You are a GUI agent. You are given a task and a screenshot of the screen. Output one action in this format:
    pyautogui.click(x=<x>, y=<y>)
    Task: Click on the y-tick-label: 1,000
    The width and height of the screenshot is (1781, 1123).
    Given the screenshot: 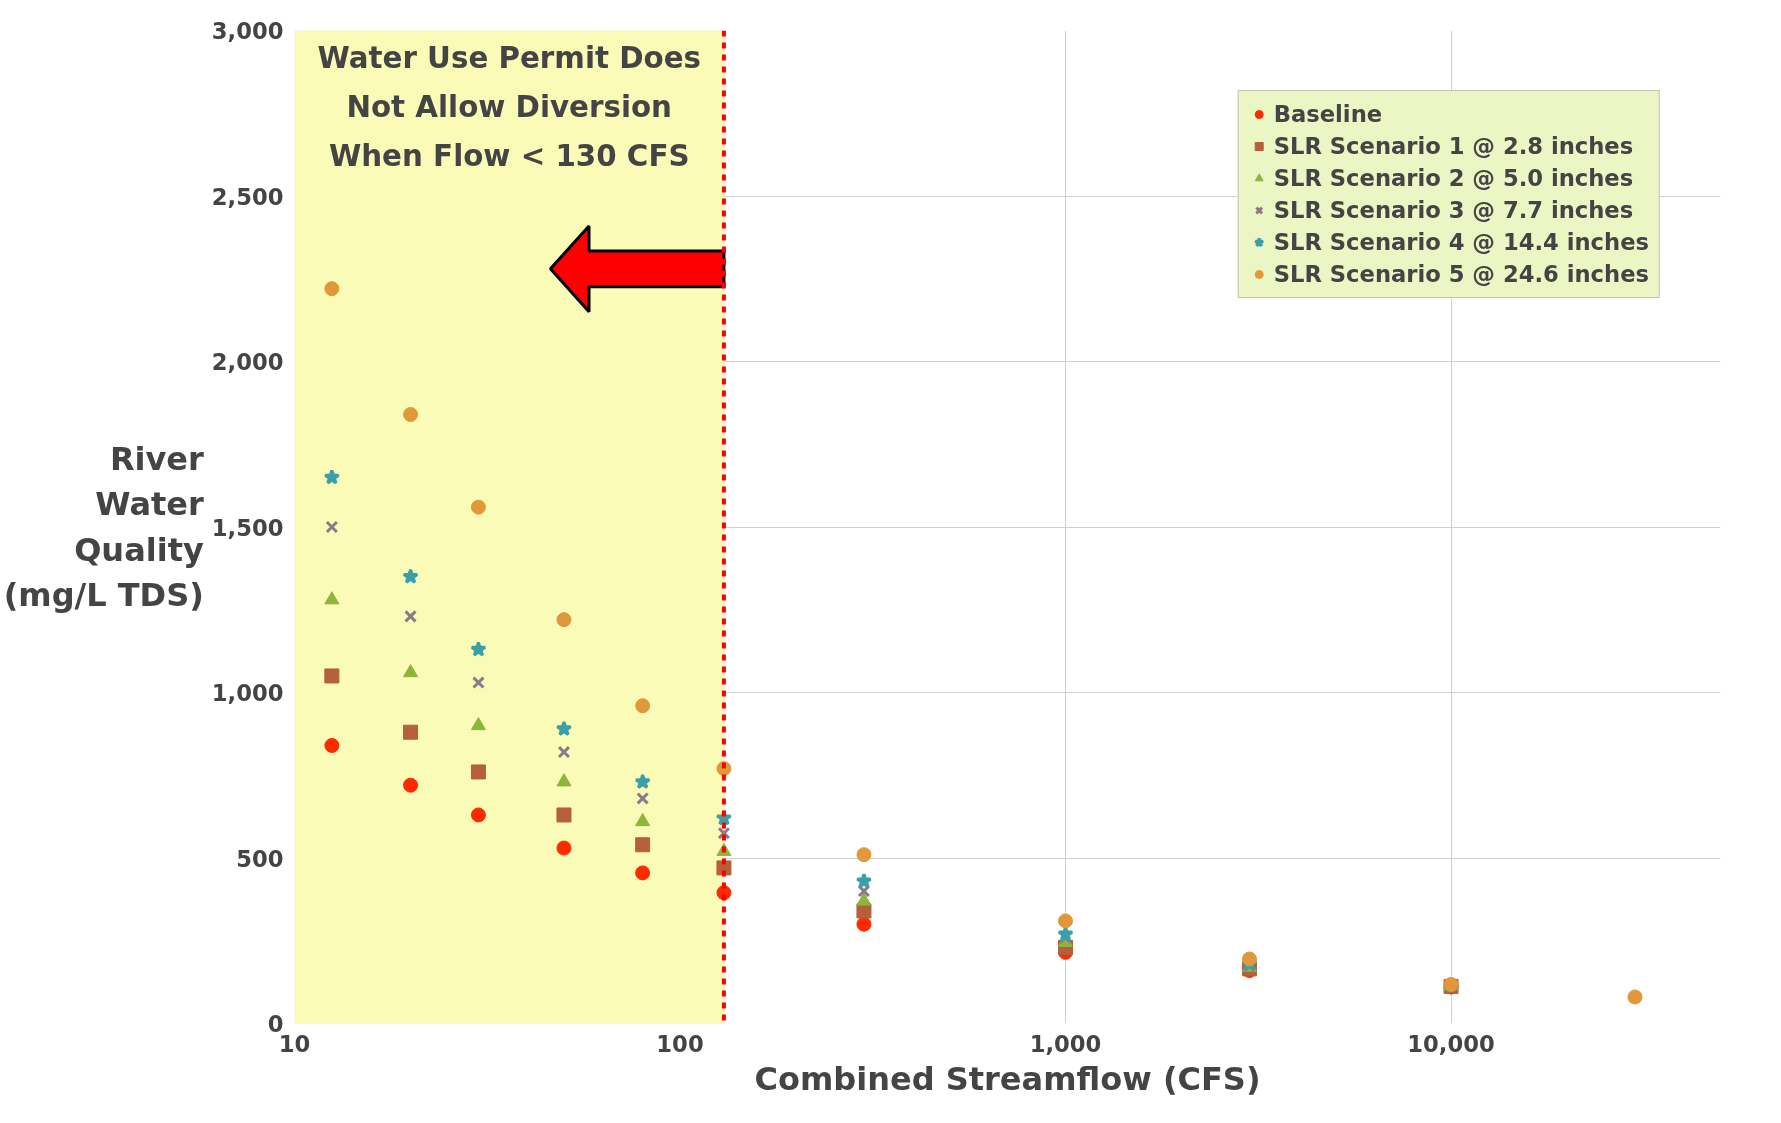 What is the action you would take?
    pyautogui.click(x=247, y=693)
    